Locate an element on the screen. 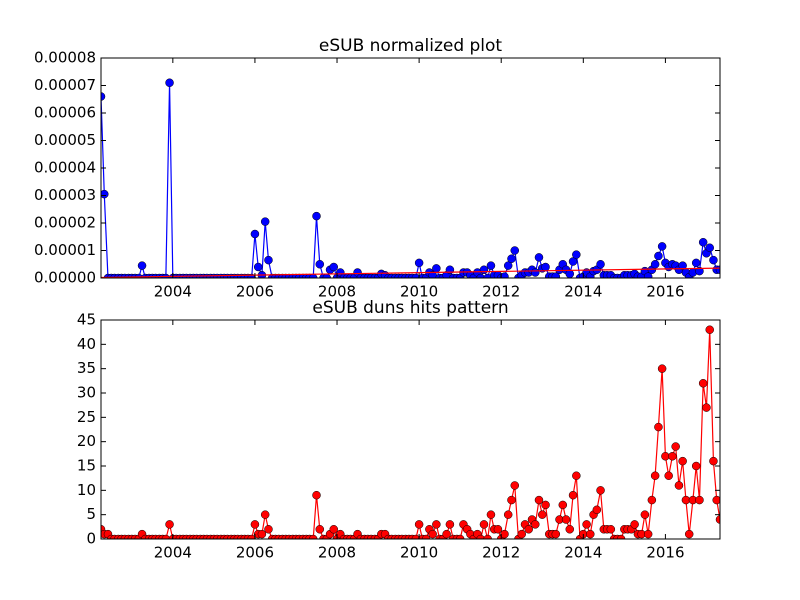 The width and height of the screenshot is (800, 600). chart-title: eSUB duns hits pattern is located at coordinates (410, 308).